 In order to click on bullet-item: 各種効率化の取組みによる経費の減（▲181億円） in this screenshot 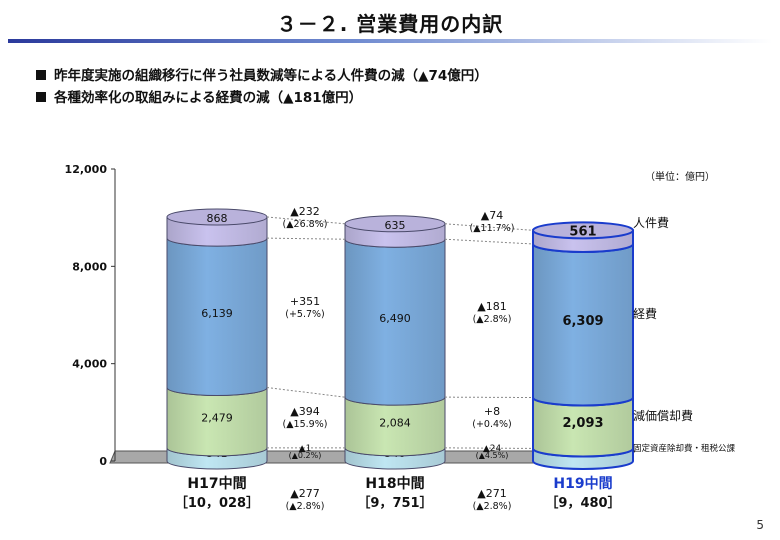, I will do `click(199, 96)`.